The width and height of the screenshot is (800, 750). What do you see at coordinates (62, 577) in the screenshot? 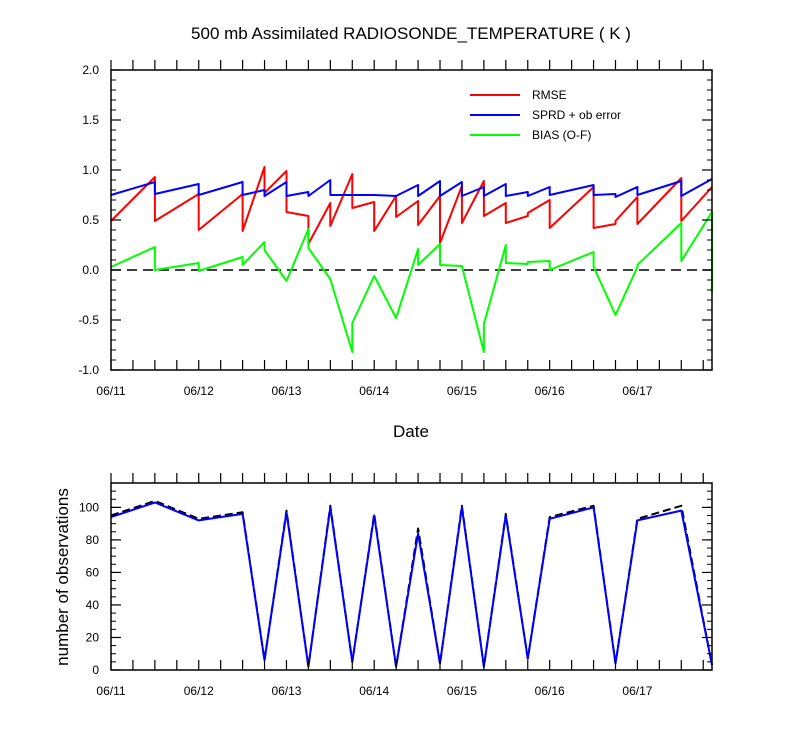
I see `y-axis-title: number of observations` at bounding box center [62, 577].